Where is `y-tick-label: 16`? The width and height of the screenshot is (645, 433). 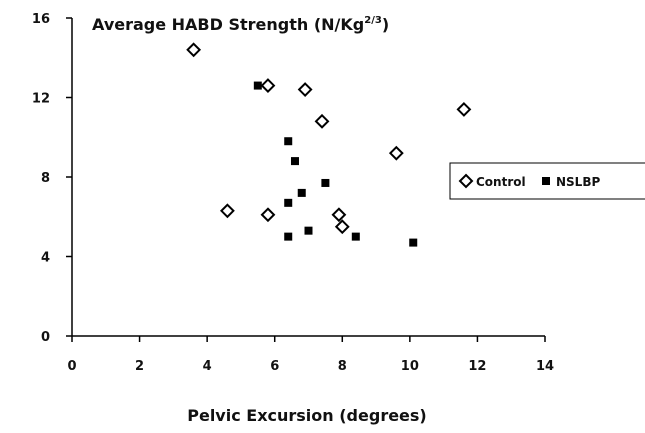 y-tick-label: 16 is located at coordinates (41, 19).